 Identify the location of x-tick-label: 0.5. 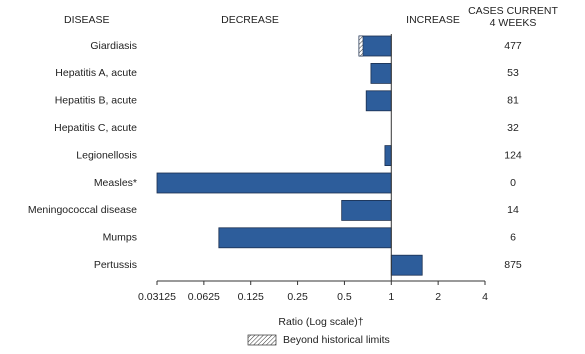
(344, 297).